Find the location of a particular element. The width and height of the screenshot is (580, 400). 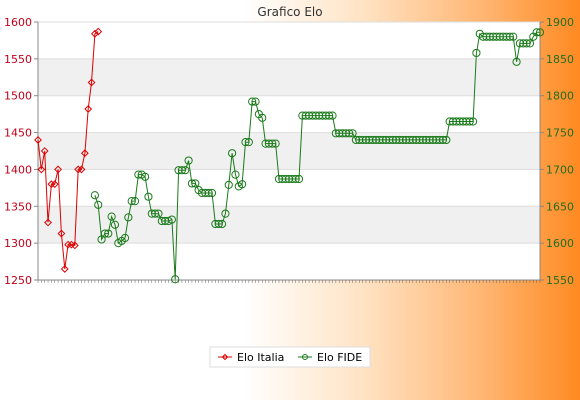

left-tick-label: 1300 is located at coordinates (18, 243).